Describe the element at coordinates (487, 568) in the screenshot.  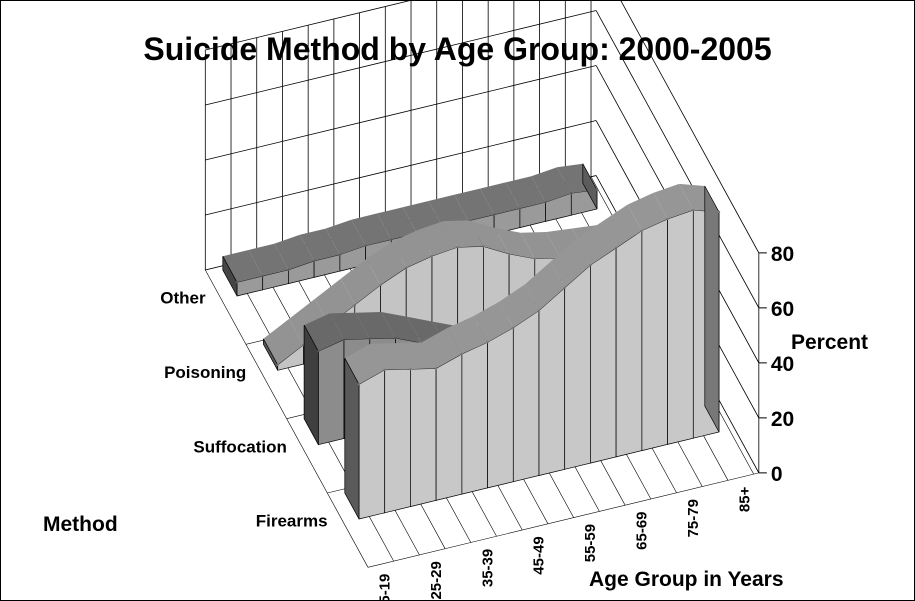
I see `x-tick-label: 35-39` at that location.